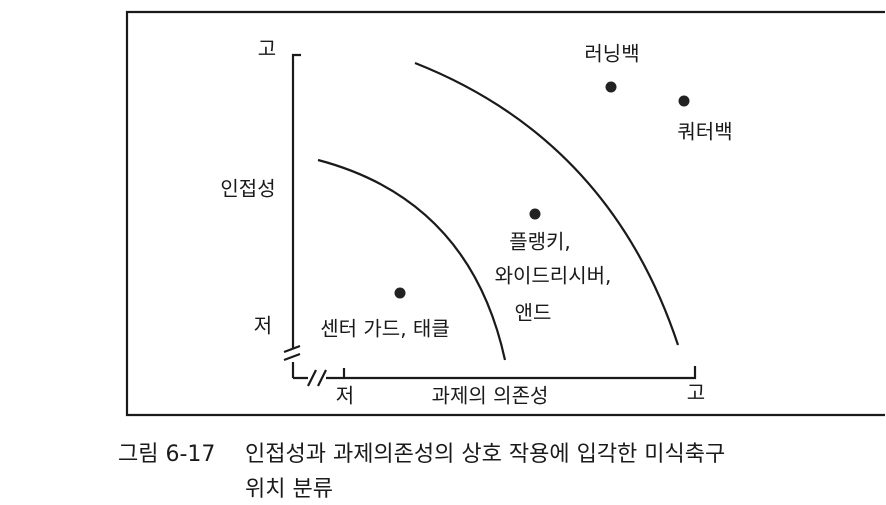 The height and width of the screenshot is (505, 886). I want to click on x-axis, so click(495, 373).